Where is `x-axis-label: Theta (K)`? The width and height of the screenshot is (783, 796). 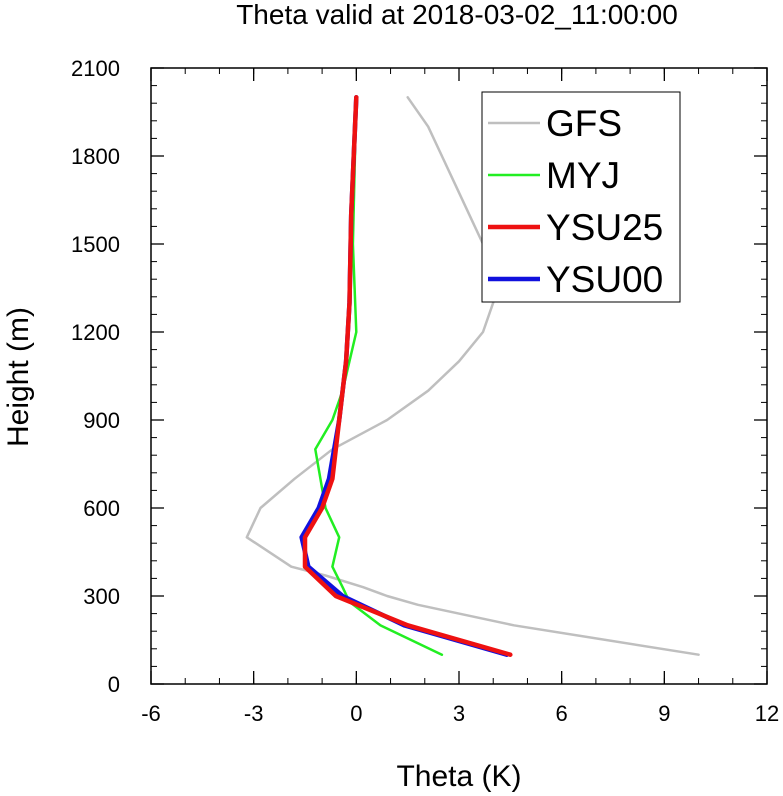 x-axis-label: Theta (K) is located at coordinates (458, 776).